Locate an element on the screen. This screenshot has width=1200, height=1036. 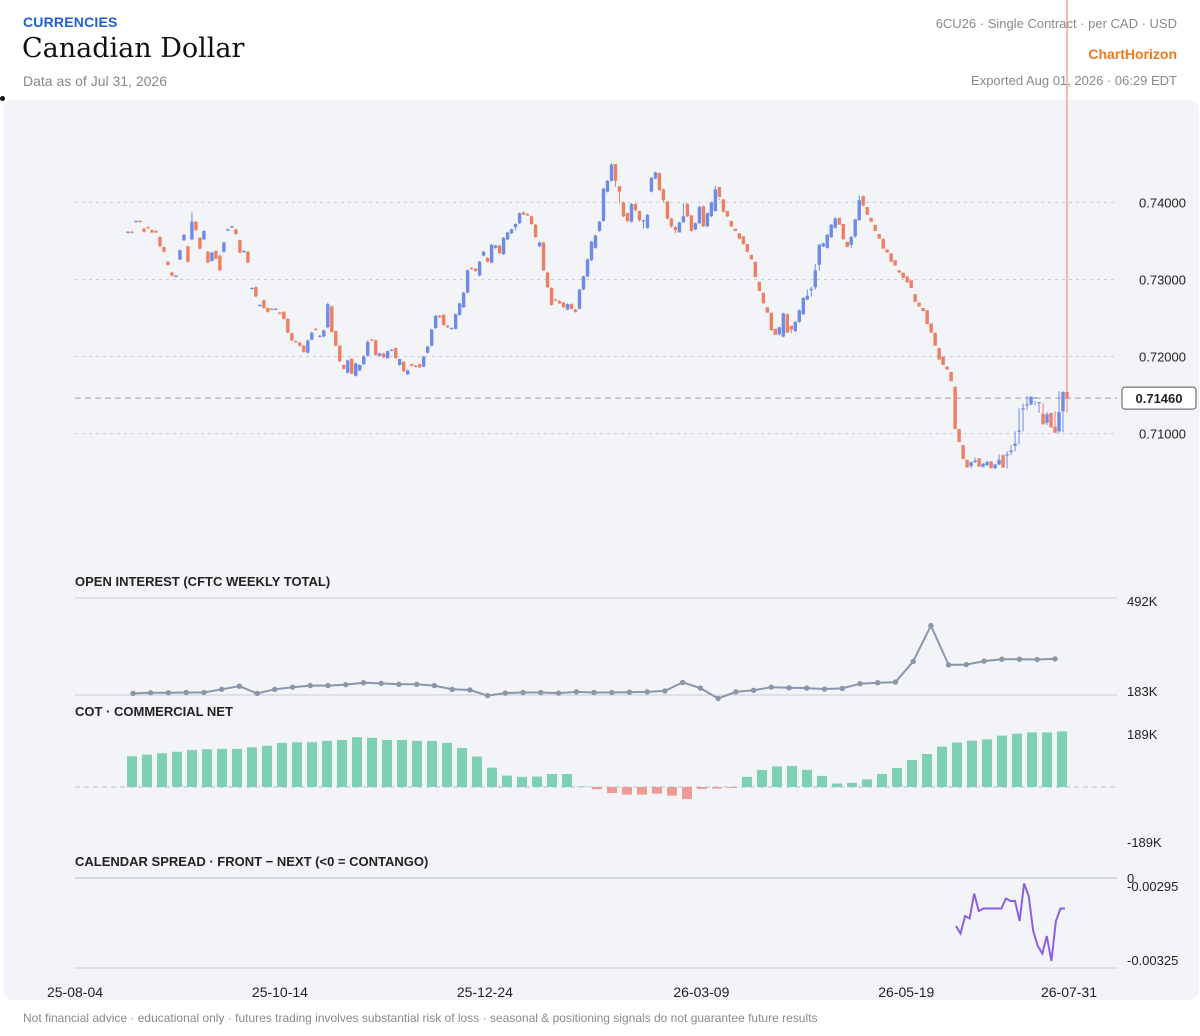
contract-info: 6CU26 · Single Contract · per CAD · USD is located at coordinates (1056, 23).